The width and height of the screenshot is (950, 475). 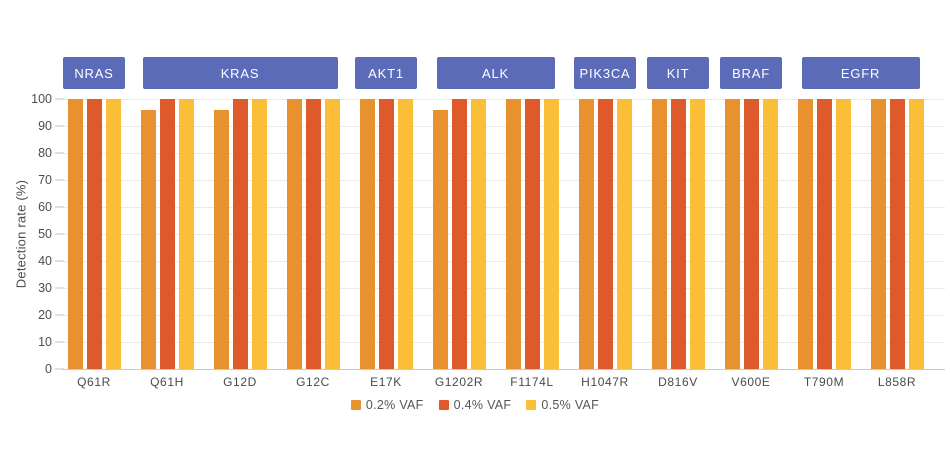 What do you see at coordinates (386, 382) in the screenshot?
I see `category-label: E17K` at bounding box center [386, 382].